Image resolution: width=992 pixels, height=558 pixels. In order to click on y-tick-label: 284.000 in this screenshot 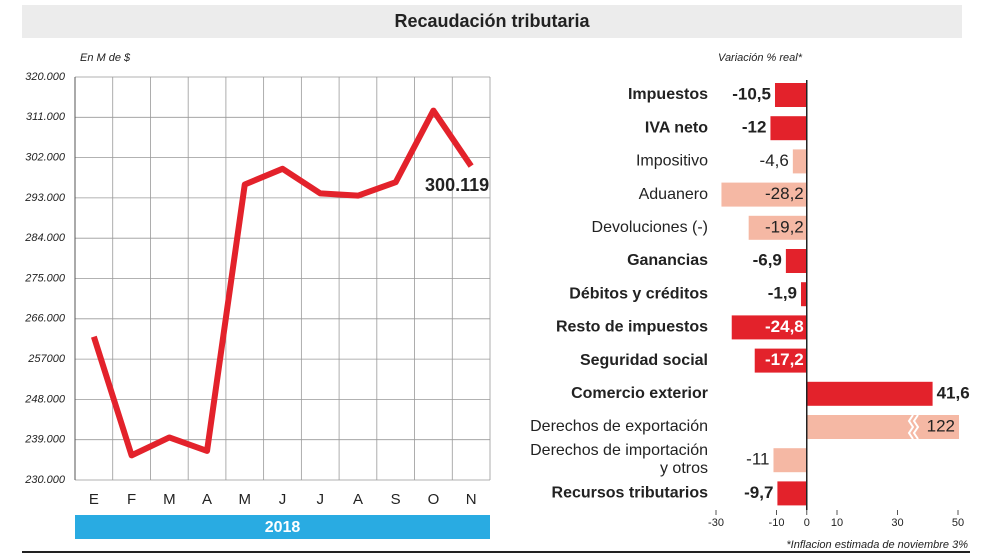, I will do `click(45, 238)`.